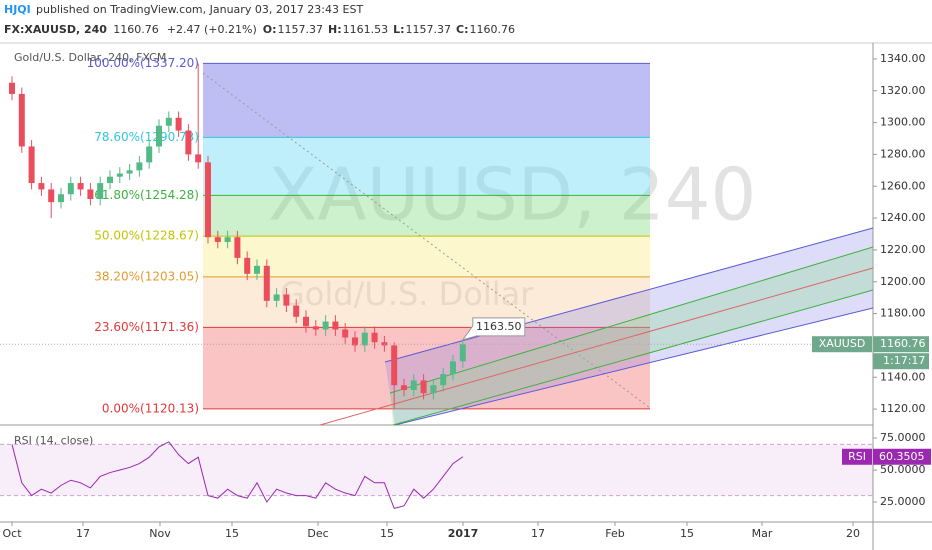 The width and height of the screenshot is (932, 550). Describe the element at coordinates (903, 501) in the screenshot. I see `rsi-tick-label: 25.0000` at that location.